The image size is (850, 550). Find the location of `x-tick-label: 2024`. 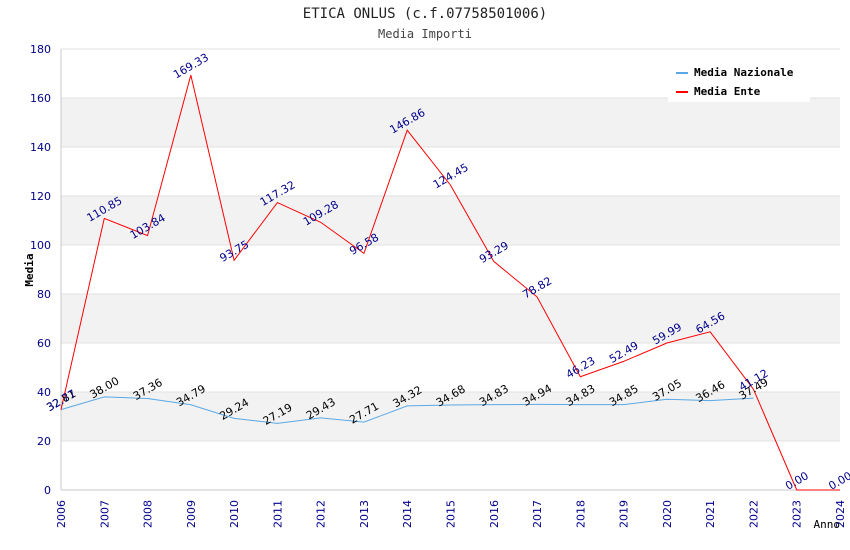

x-tick-label: 2024 is located at coordinates (840, 514).